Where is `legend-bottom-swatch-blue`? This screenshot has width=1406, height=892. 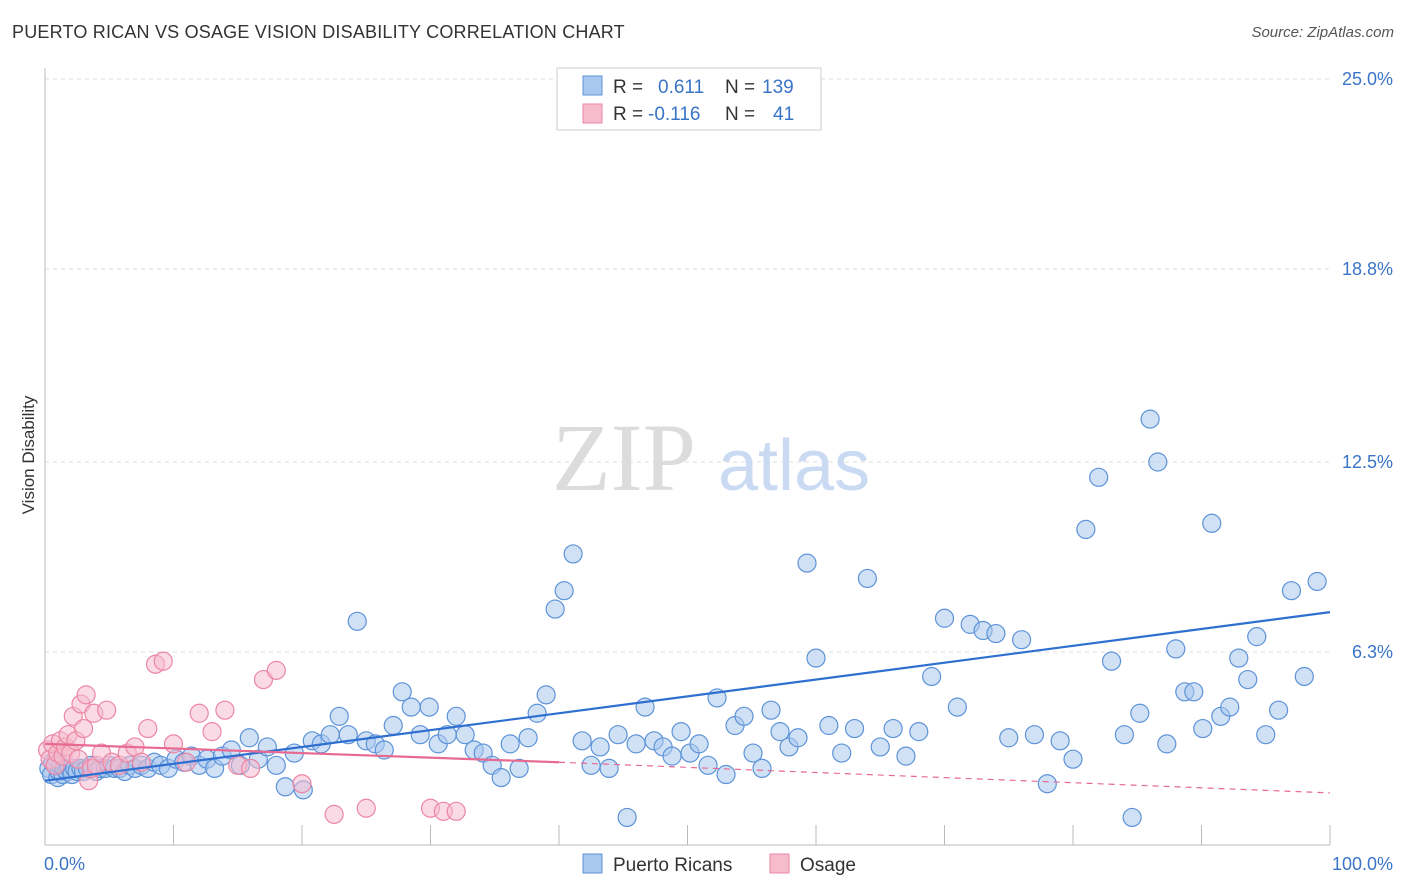
legend-bottom-swatch-blue is located at coordinates (592, 863).